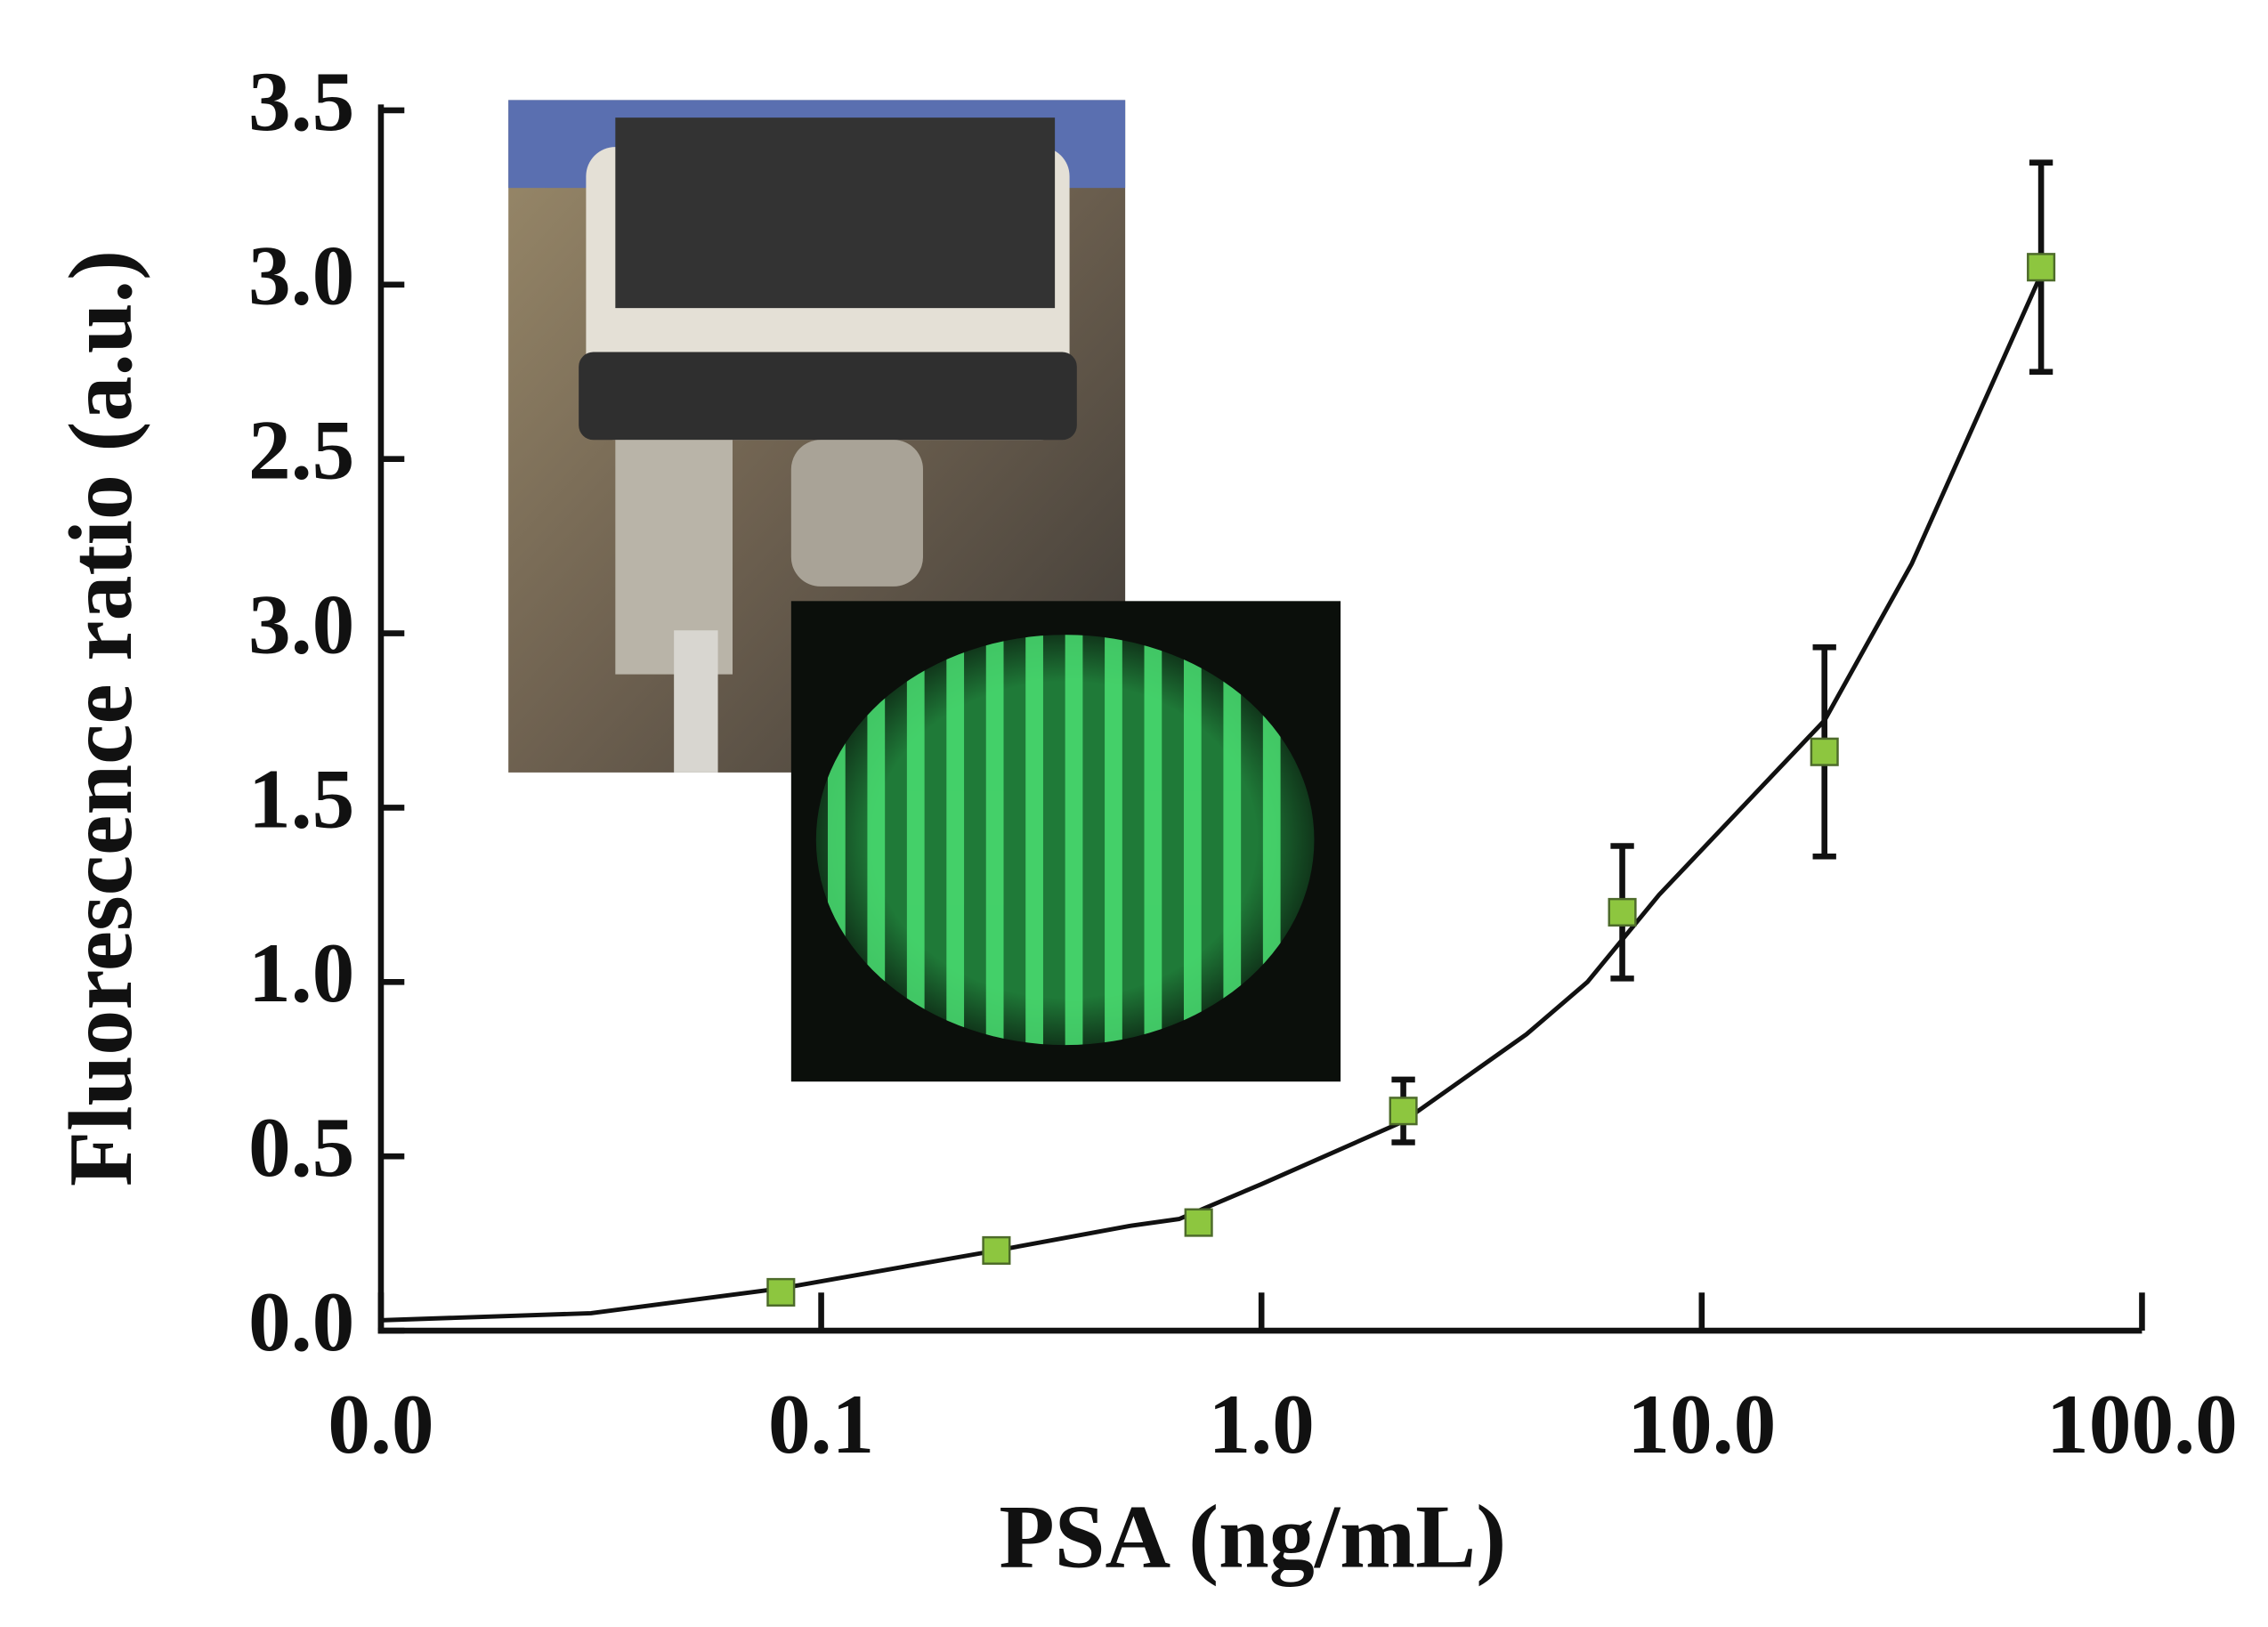 Image resolution: width=2268 pixels, height=1627 pixels. I want to click on y-tick-label: 1.0, so click(301, 973).